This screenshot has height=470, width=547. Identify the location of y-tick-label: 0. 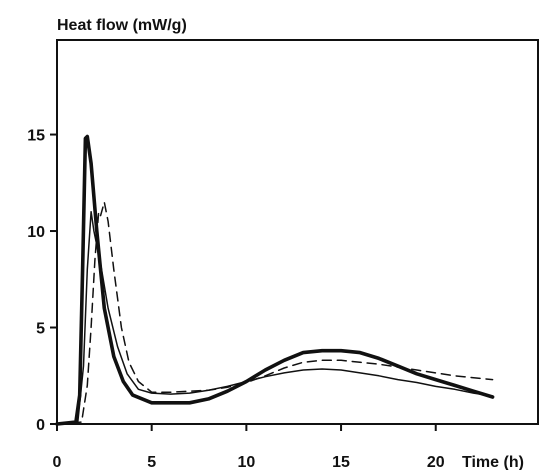
(40, 425).